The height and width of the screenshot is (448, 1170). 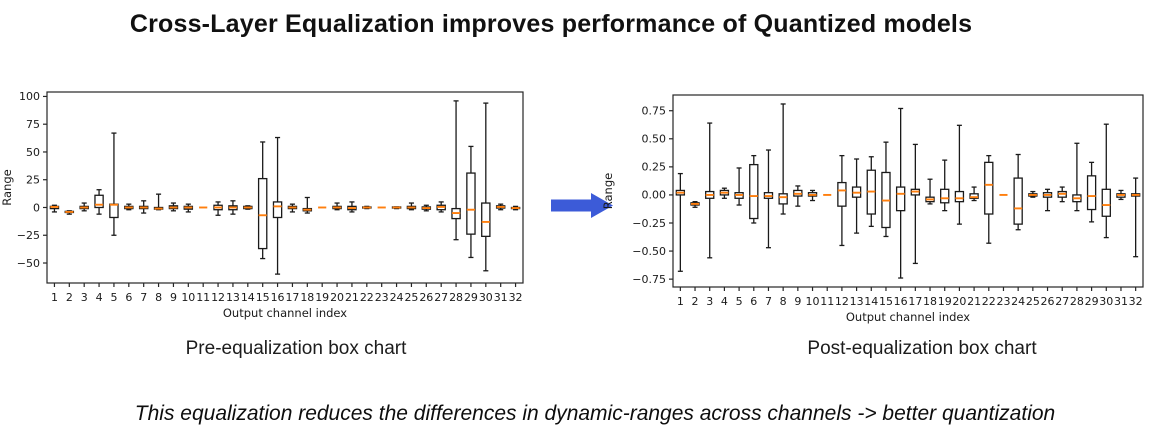 I want to click on svg-text: −0.75, so click(x=649, y=279).